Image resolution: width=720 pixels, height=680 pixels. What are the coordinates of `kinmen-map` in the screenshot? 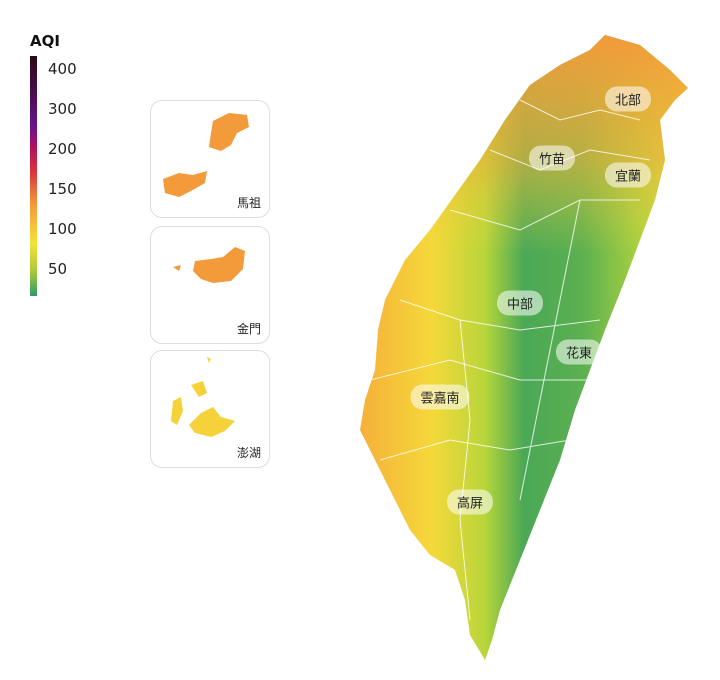 It's located at (209, 265).